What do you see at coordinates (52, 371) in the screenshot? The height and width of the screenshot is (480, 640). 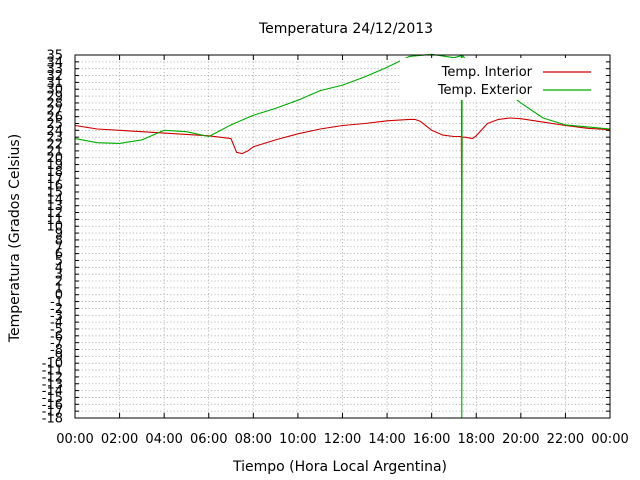 I see `y-tick-label: -11` at bounding box center [52, 371].